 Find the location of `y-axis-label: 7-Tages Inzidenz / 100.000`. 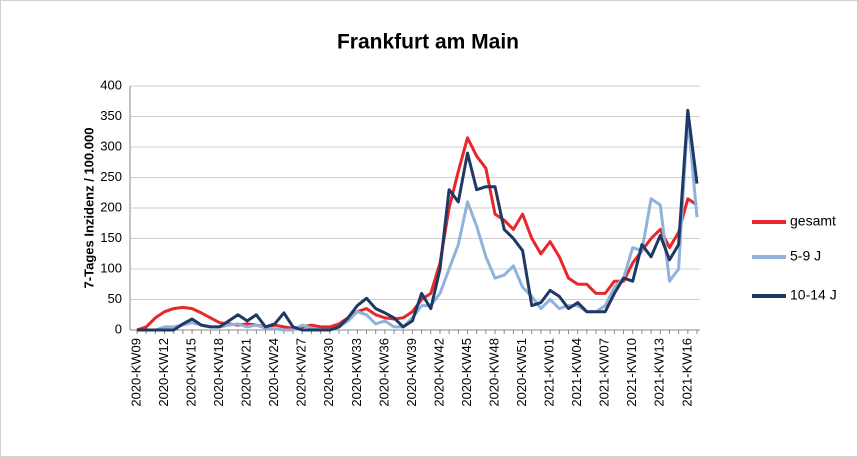

y-axis-label: 7-Tages Inzidenz / 100.000 is located at coordinates (88, 208).